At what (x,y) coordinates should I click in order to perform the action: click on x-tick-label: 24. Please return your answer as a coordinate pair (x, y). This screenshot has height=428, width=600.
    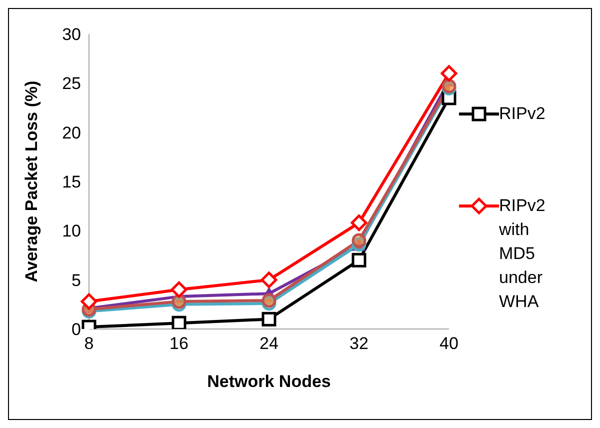
    Looking at the image, I should click on (269, 344).